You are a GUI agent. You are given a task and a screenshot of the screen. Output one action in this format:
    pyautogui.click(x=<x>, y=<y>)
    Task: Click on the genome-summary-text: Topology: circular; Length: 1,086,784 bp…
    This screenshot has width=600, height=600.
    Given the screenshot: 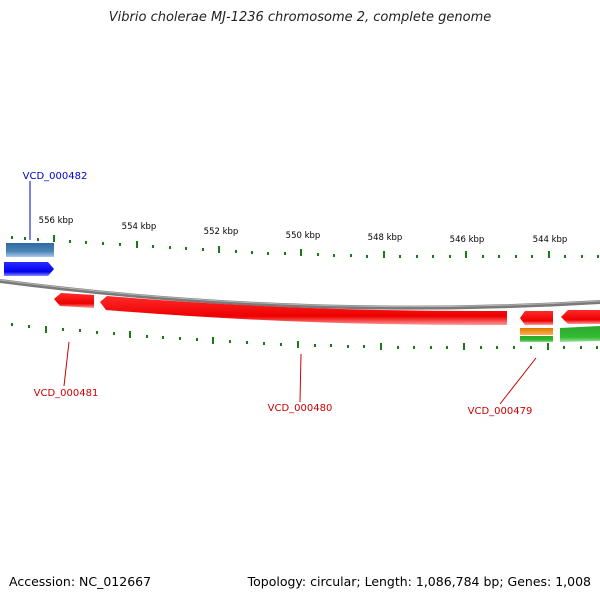 What is the action you would take?
    pyautogui.click(x=419, y=581)
    